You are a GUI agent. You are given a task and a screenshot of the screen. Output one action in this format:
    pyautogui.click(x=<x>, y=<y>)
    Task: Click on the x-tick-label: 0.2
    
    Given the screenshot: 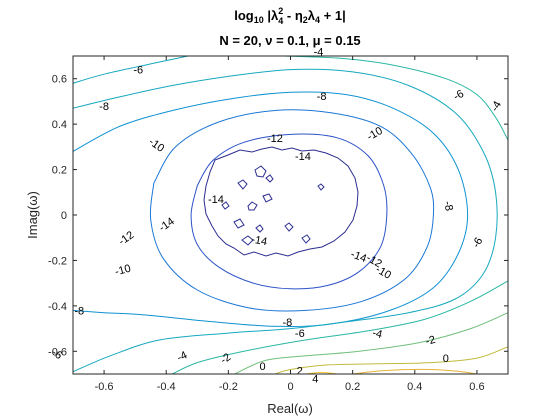 What is the action you would take?
    pyautogui.click(x=352, y=387)
    